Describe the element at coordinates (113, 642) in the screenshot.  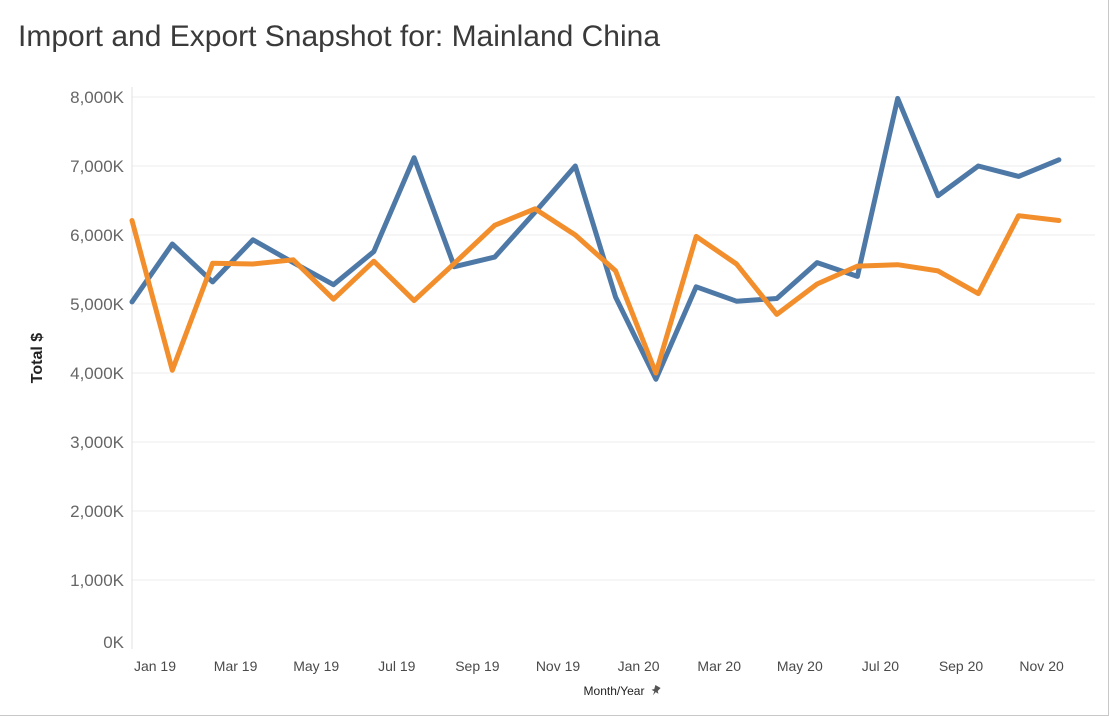
I see `y-tick-label: 0K` at that location.